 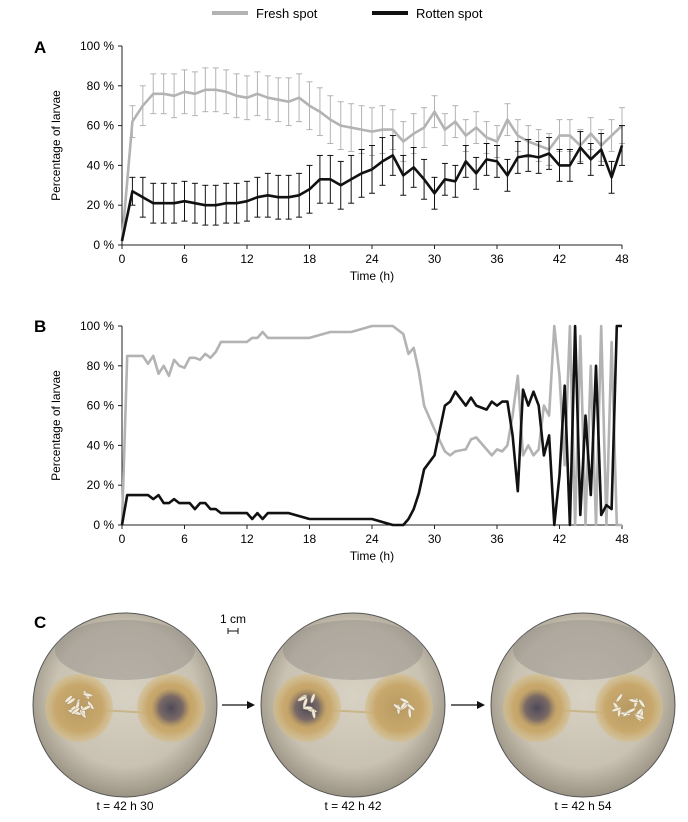 I want to click on chart-a-xtick-label: 48, so click(x=622, y=259).